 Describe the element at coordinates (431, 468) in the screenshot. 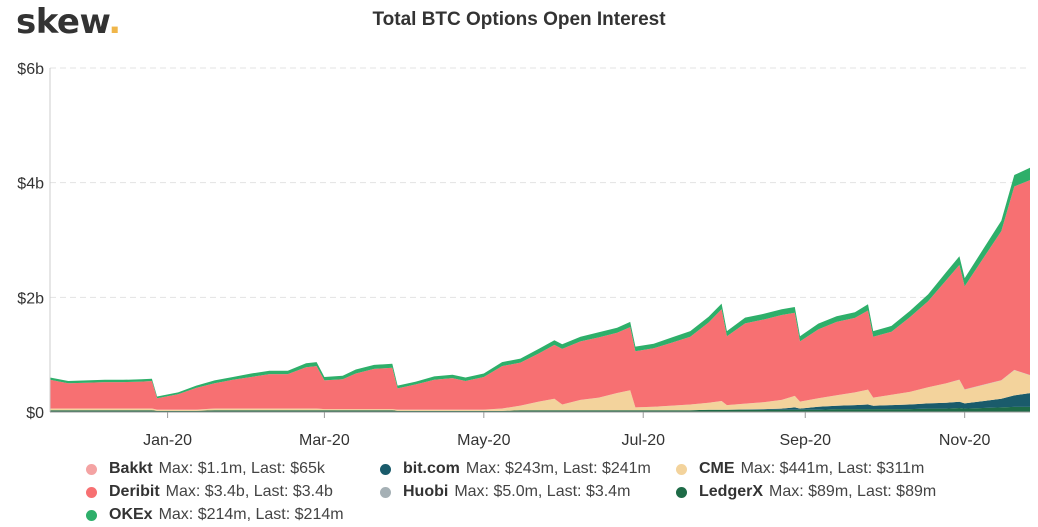

I see `legend-name: bit.com` at that location.